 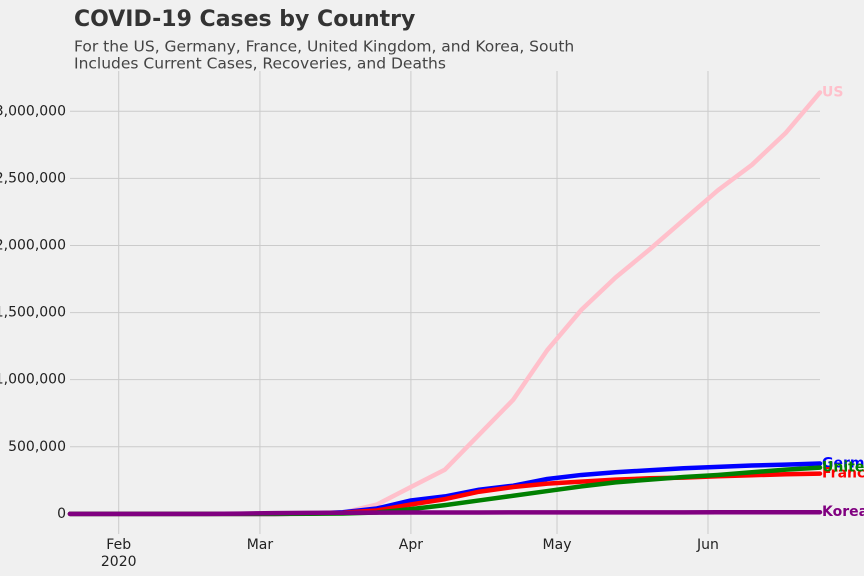 I want to click on y-tick-label: 2,000,000, so click(x=33, y=245).